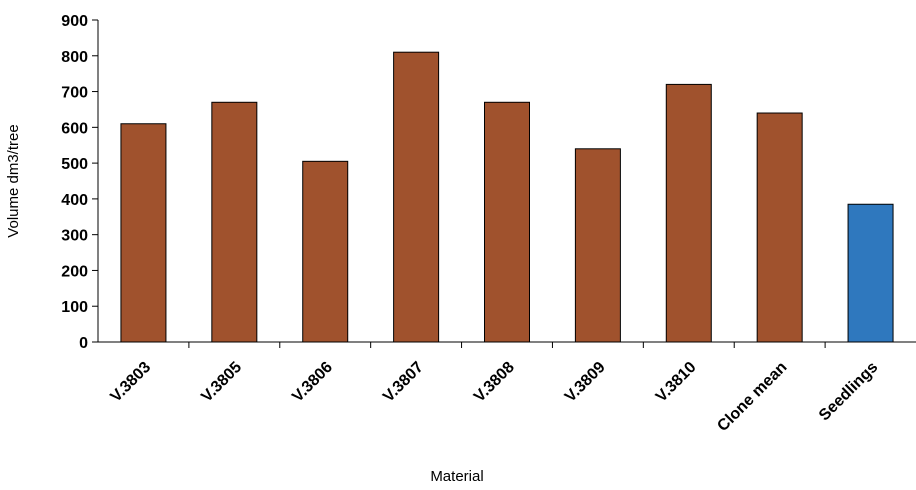 The height and width of the screenshot is (490, 916). What do you see at coordinates (74, 200) in the screenshot?
I see `y-tick-label: 400` at bounding box center [74, 200].